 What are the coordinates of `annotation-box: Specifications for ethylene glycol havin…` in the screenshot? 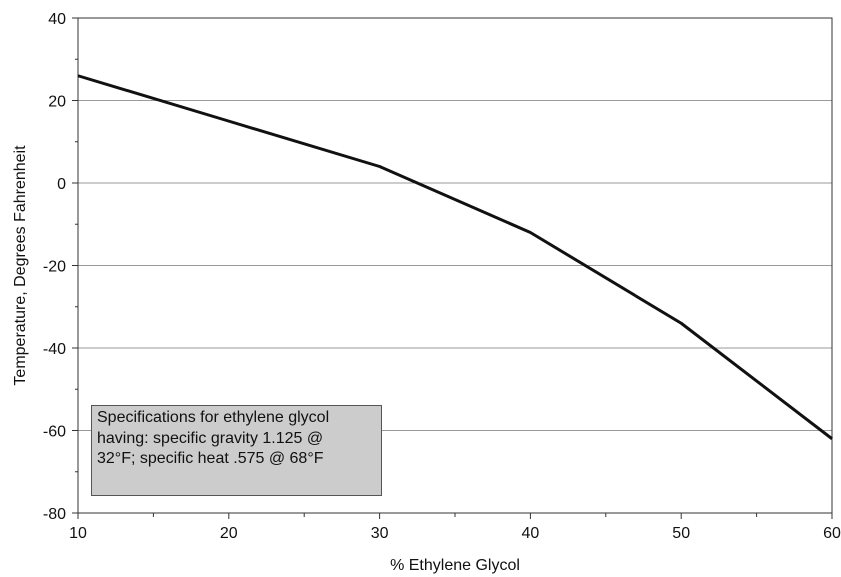 It's located at (236, 450).